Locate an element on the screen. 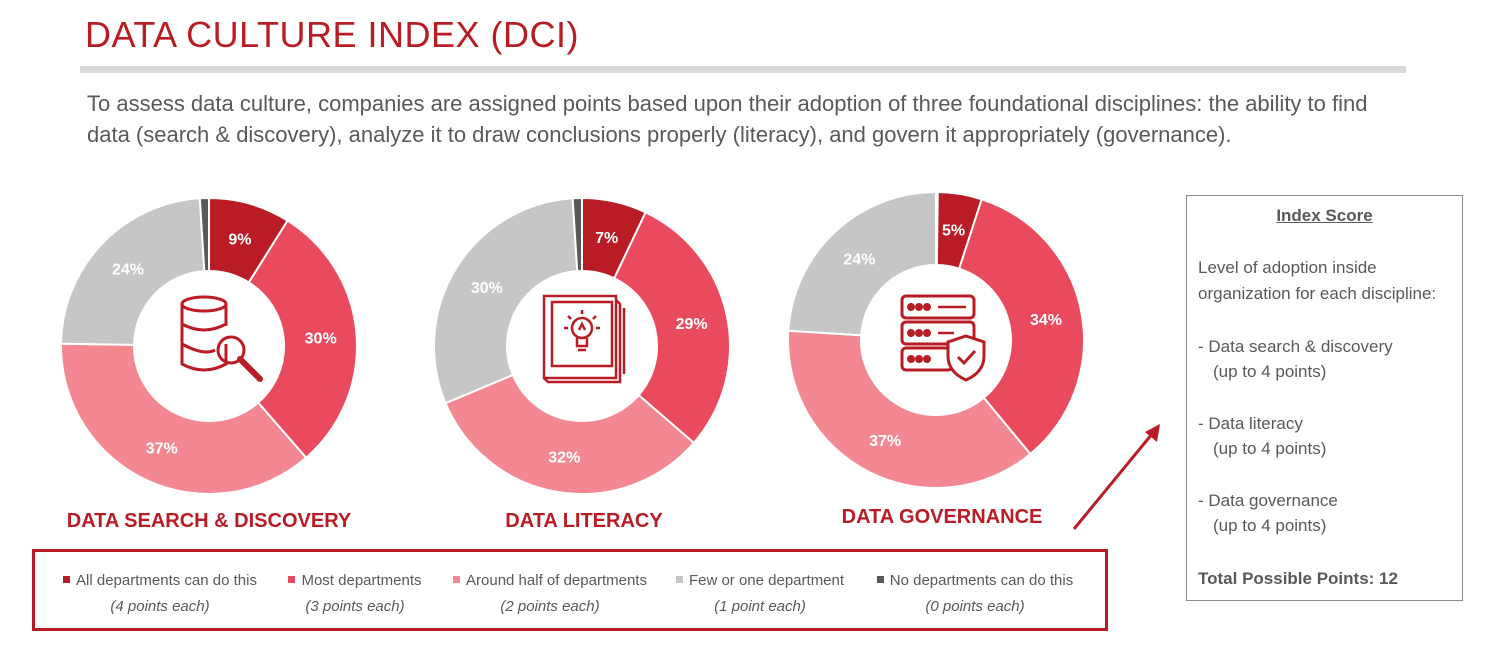 The image size is (1485, 653). legend-points: (3 points each) is located at coordinates (355, 606).